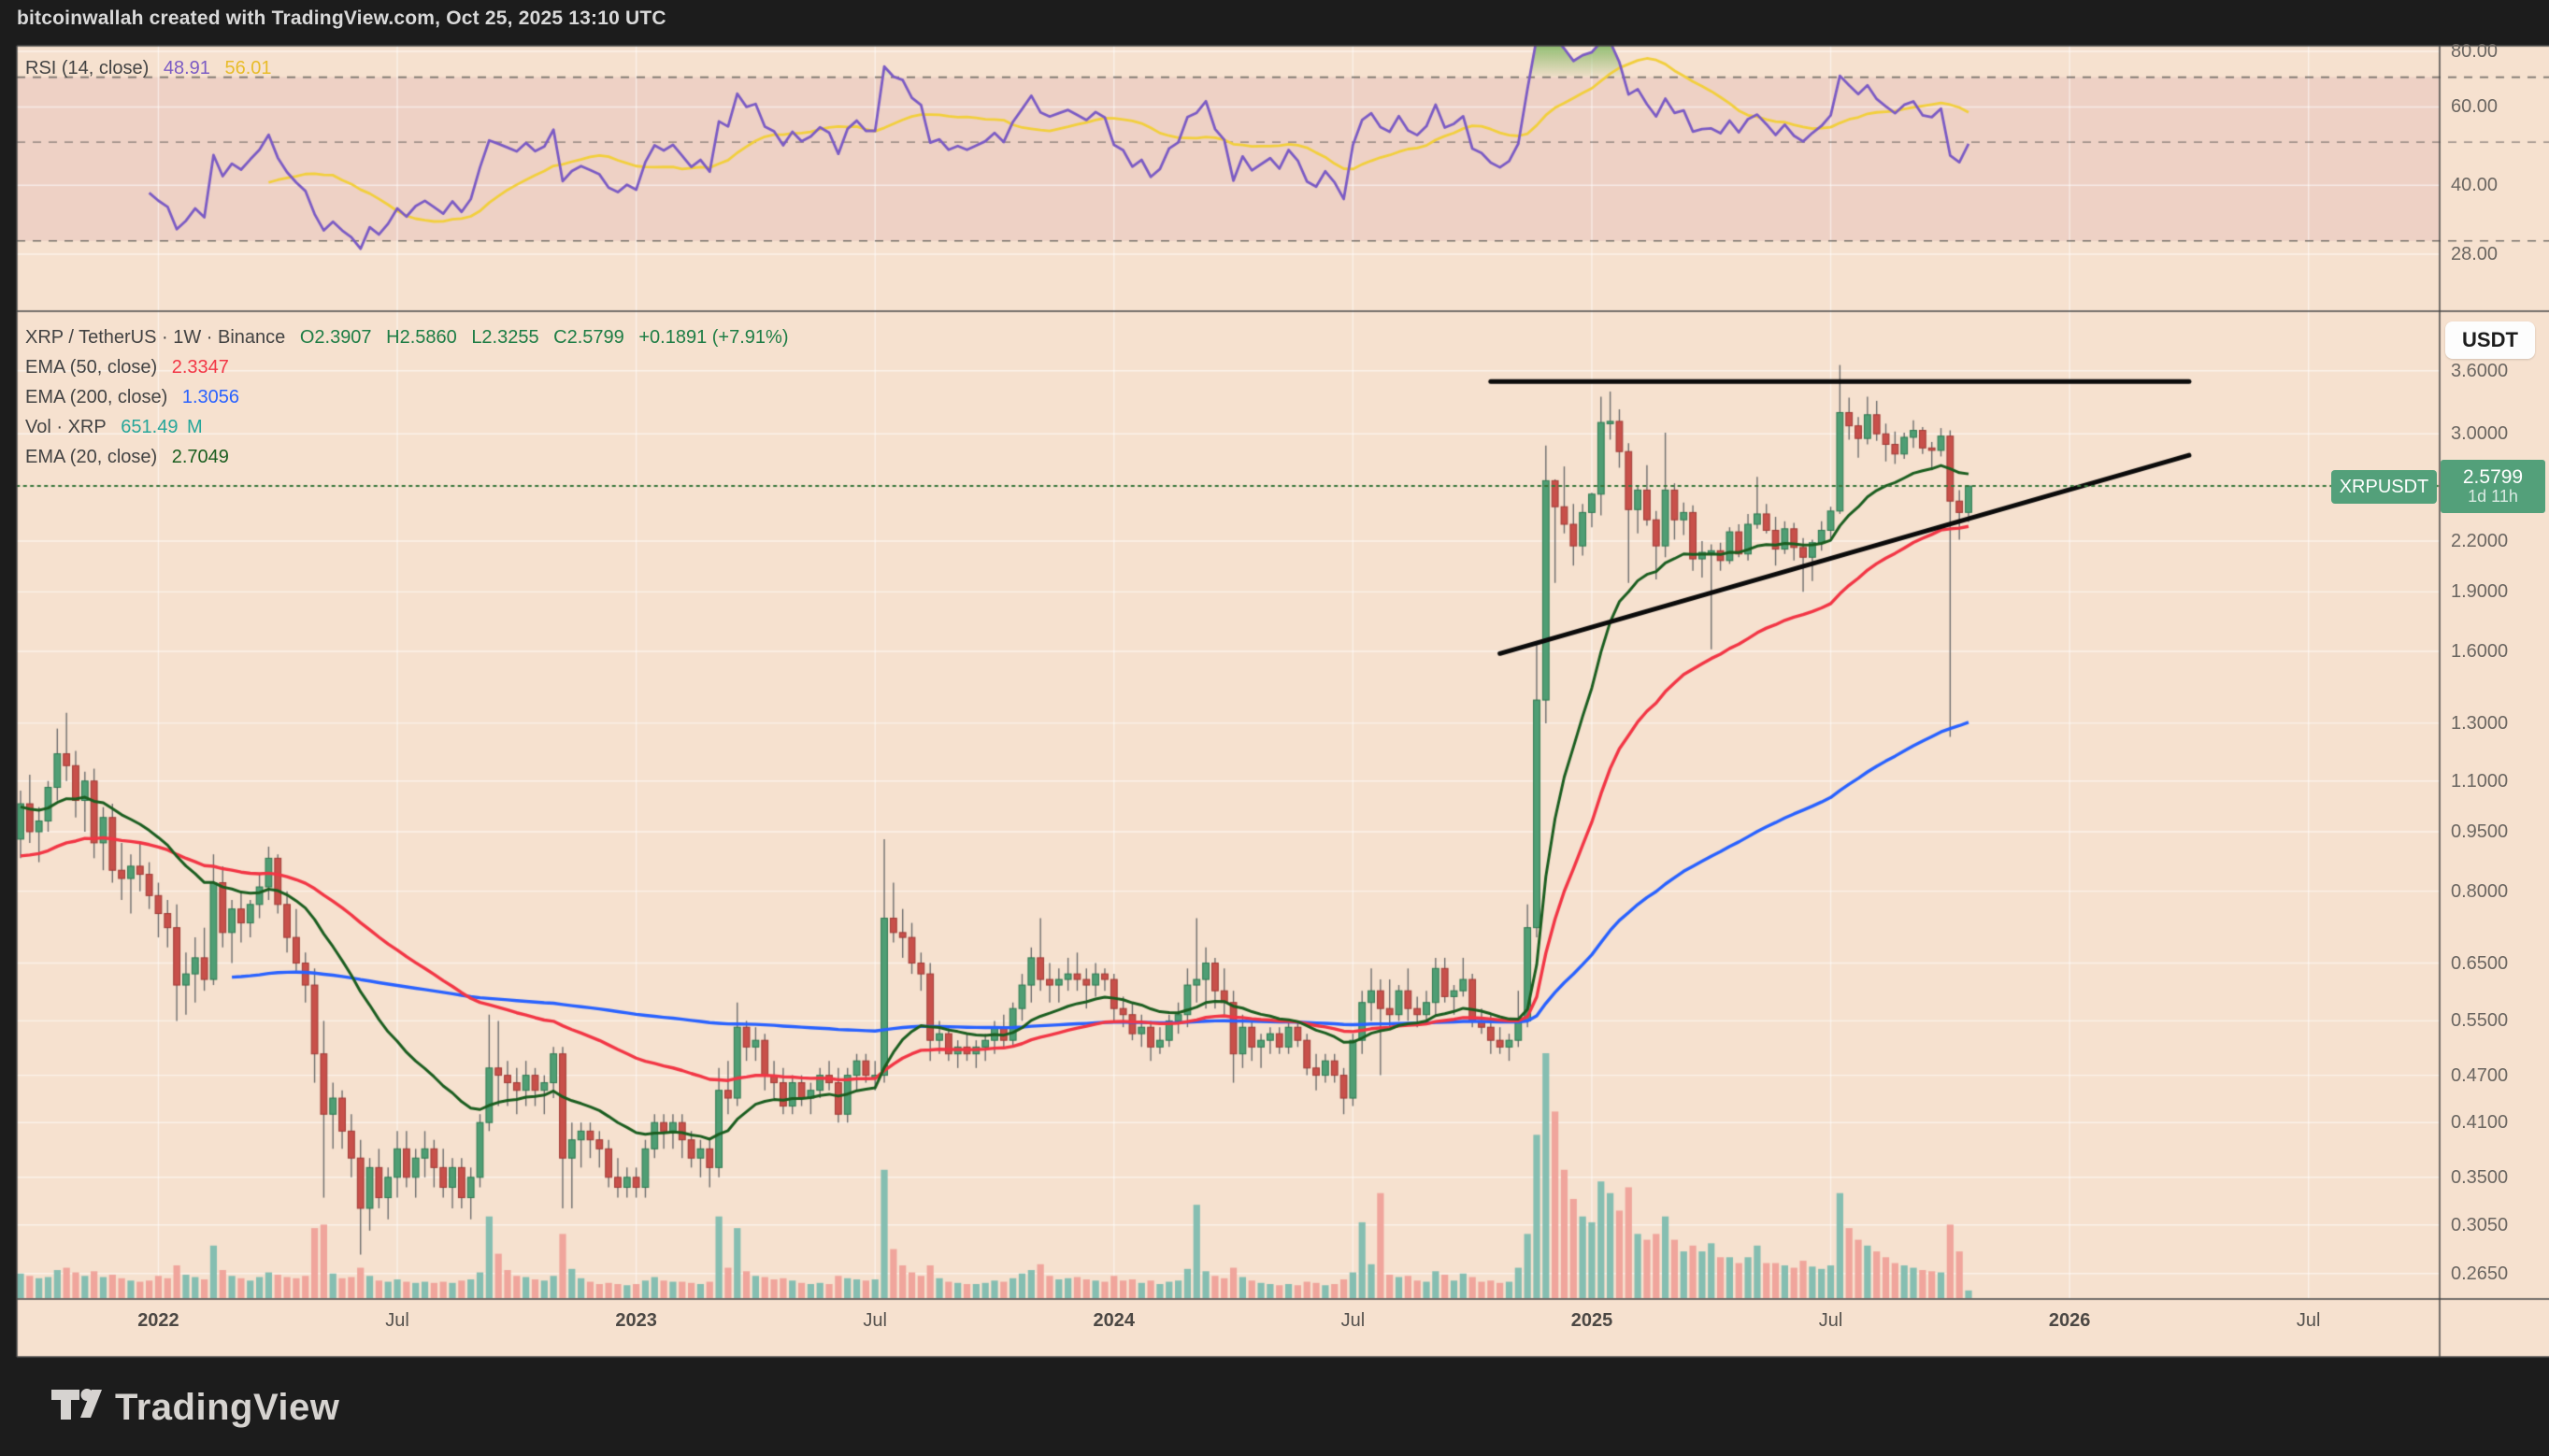  What do you see at coordinates (2493, 477) in the screenshot?
I see `last-price-value: 2.5799` at bounding box center [2493, 477].